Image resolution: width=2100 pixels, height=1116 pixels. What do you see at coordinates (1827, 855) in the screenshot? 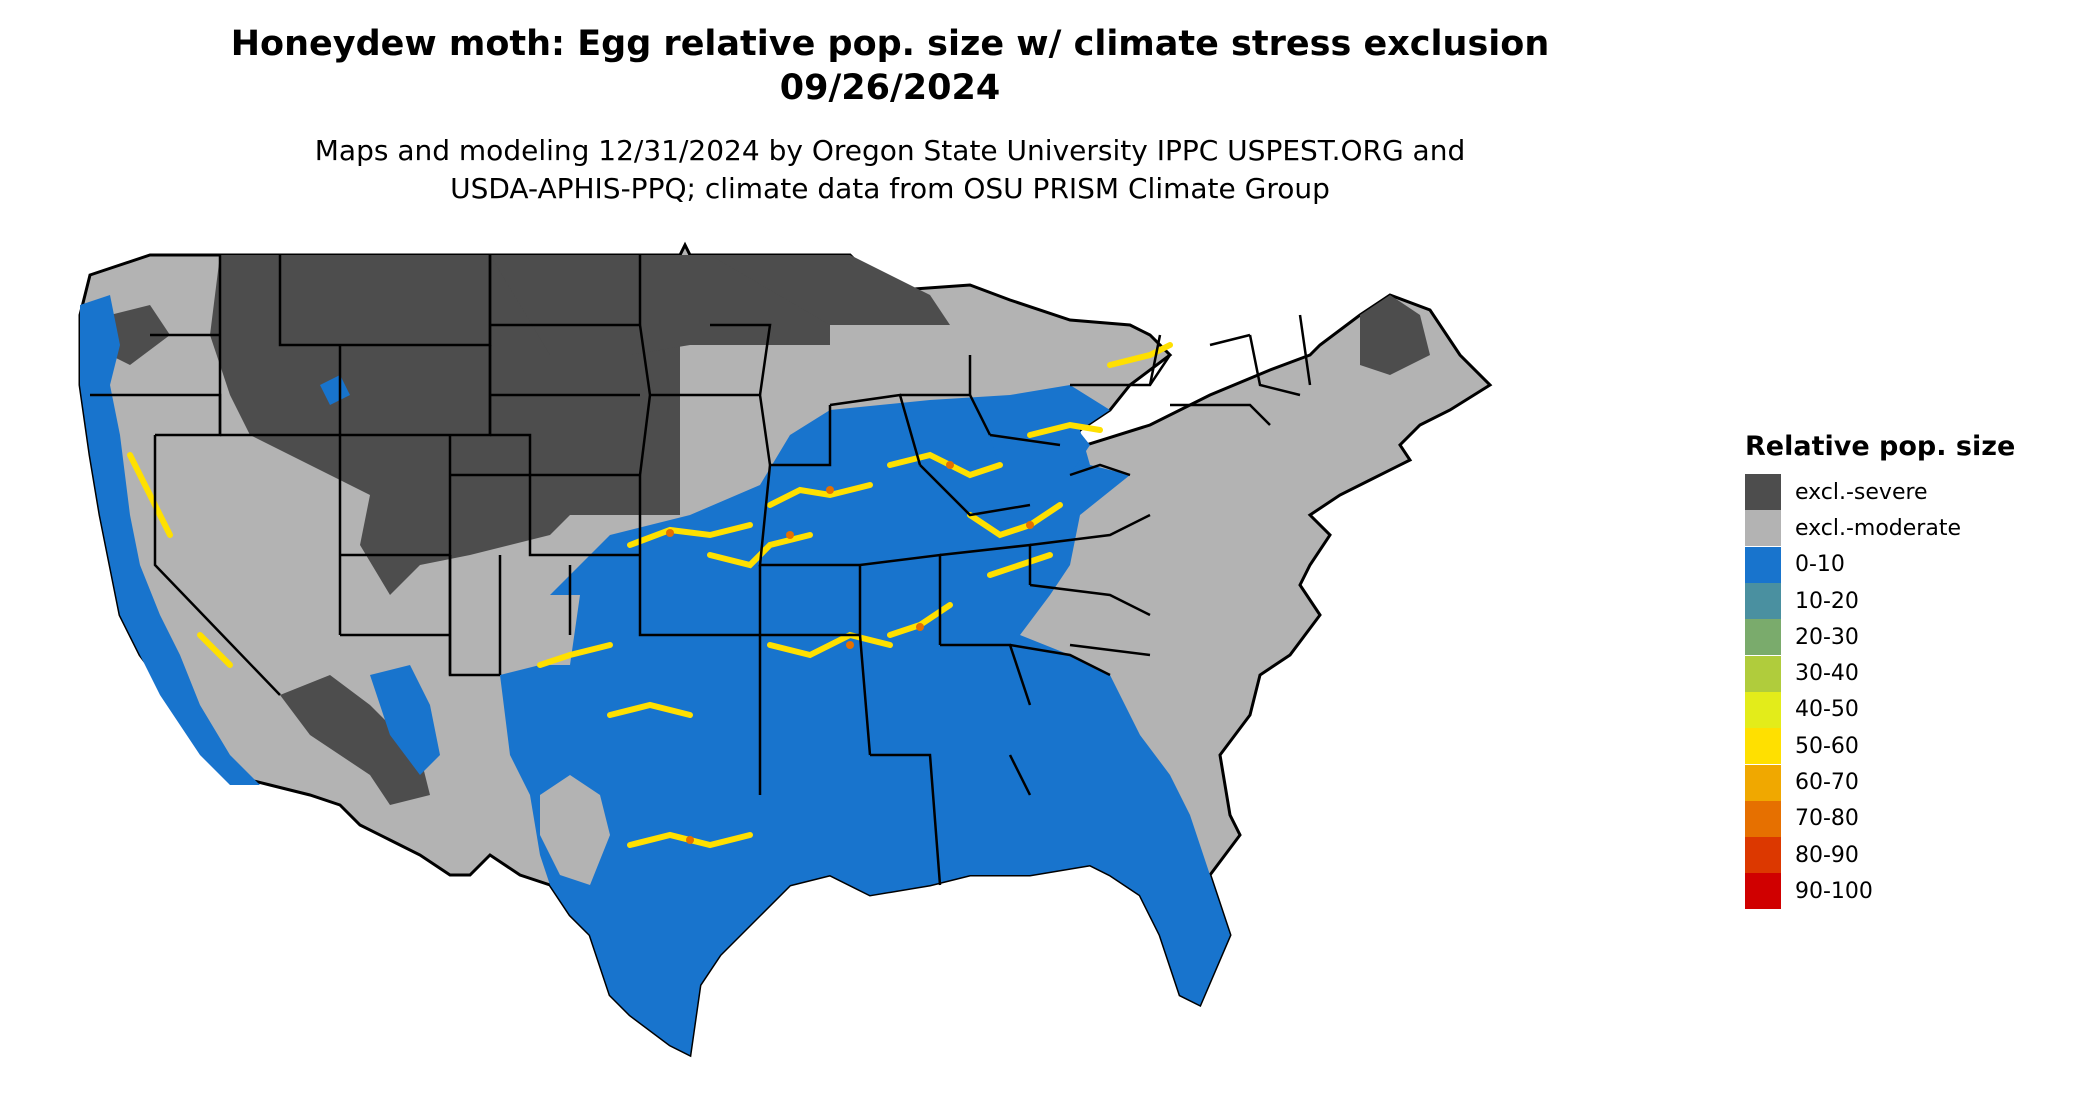
I see `legend-label: 80-90` at bounding box center [1827, 855].